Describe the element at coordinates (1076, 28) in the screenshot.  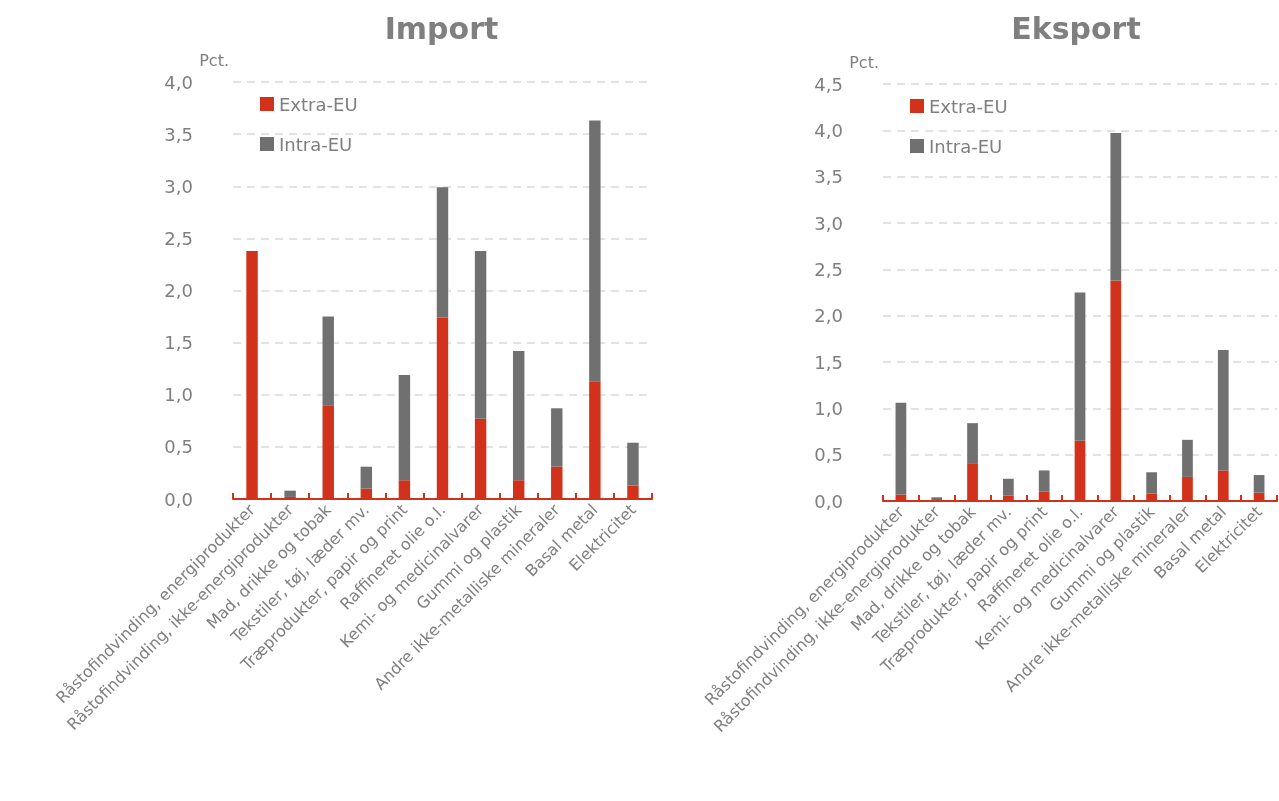
I see `chart-title: Eksport` at that location.